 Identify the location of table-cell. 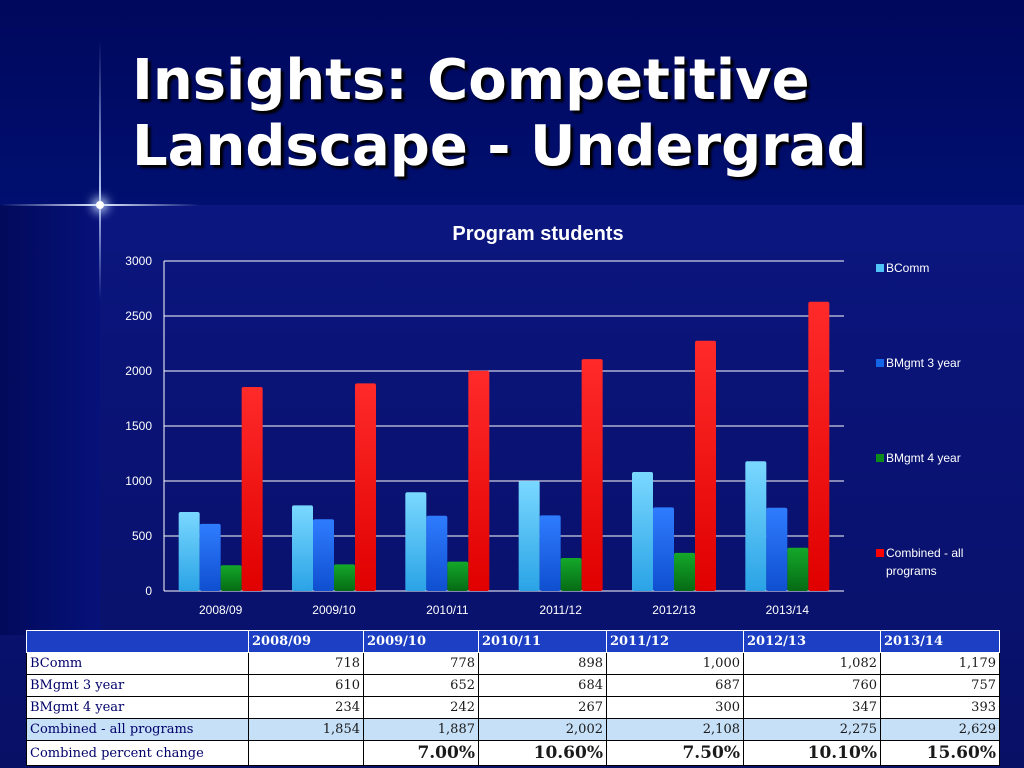
(306, 753).